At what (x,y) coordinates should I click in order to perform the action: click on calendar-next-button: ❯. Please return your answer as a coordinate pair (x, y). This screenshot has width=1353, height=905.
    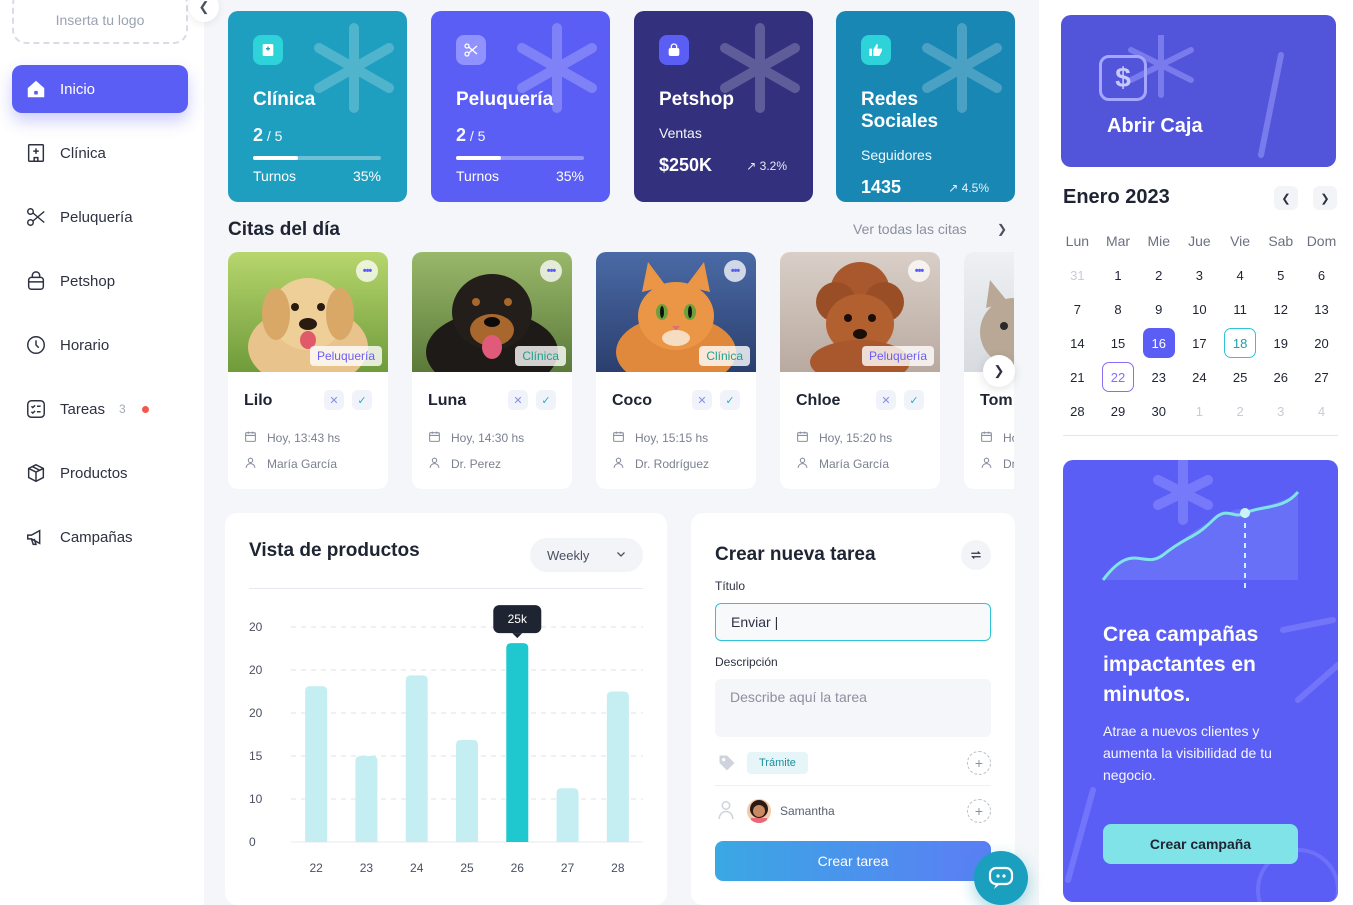
    Looking at the image, I should click on (1325, 198).